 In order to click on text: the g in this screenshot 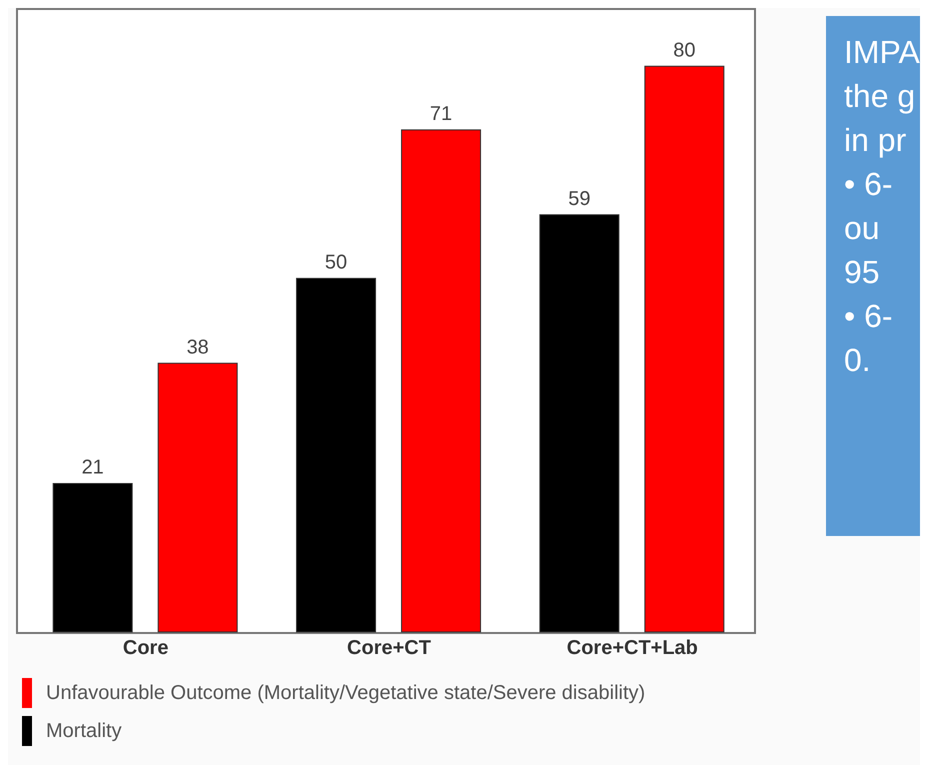, I will do `click(880, 96)`.